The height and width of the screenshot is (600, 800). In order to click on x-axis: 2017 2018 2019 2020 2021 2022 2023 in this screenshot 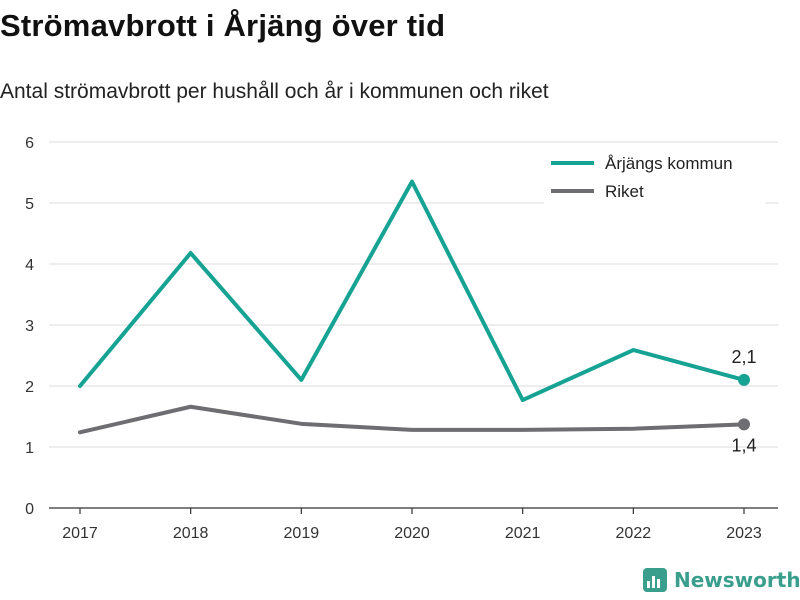, I will do `click(413, 524)`.